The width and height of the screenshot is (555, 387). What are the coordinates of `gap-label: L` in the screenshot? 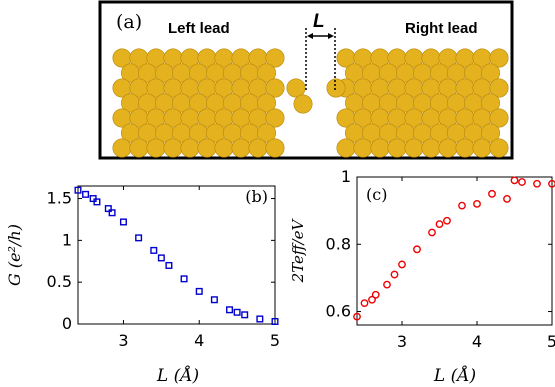 It's located at (319, 21).